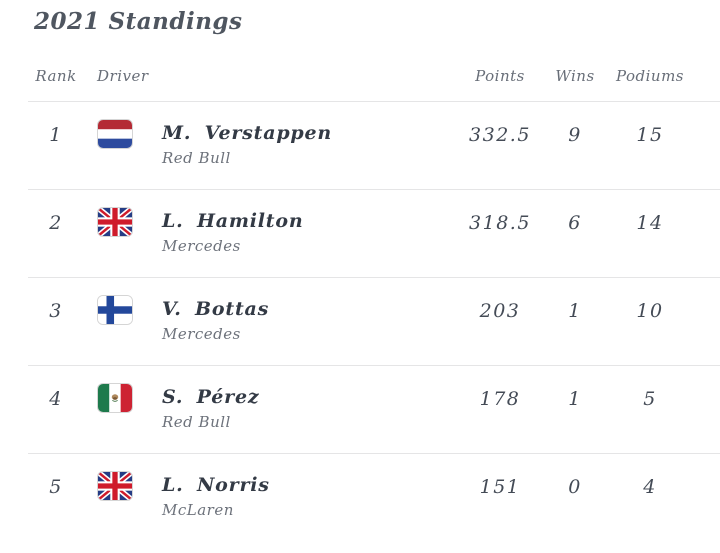 The width and height of the screenshot is (720, 553). I want to click on wins-value: 9, so click(575, 135).